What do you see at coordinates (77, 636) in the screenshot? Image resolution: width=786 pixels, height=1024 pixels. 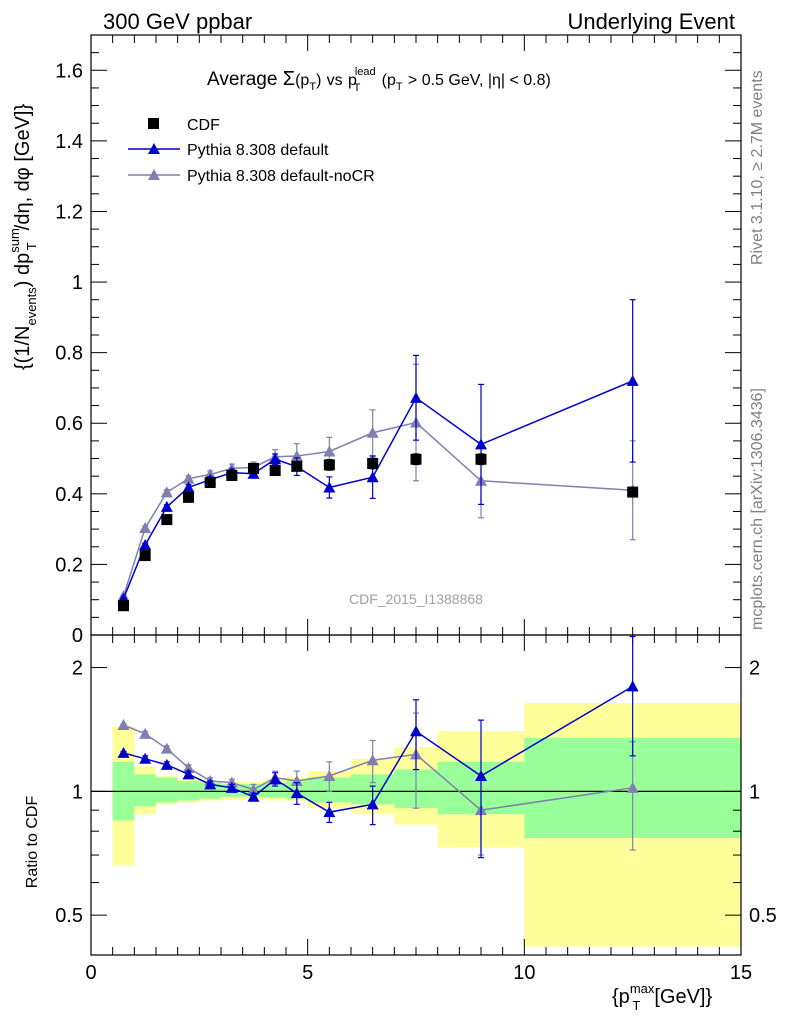 I see `y-tick-label: 0` at bounding box center [77, 636].